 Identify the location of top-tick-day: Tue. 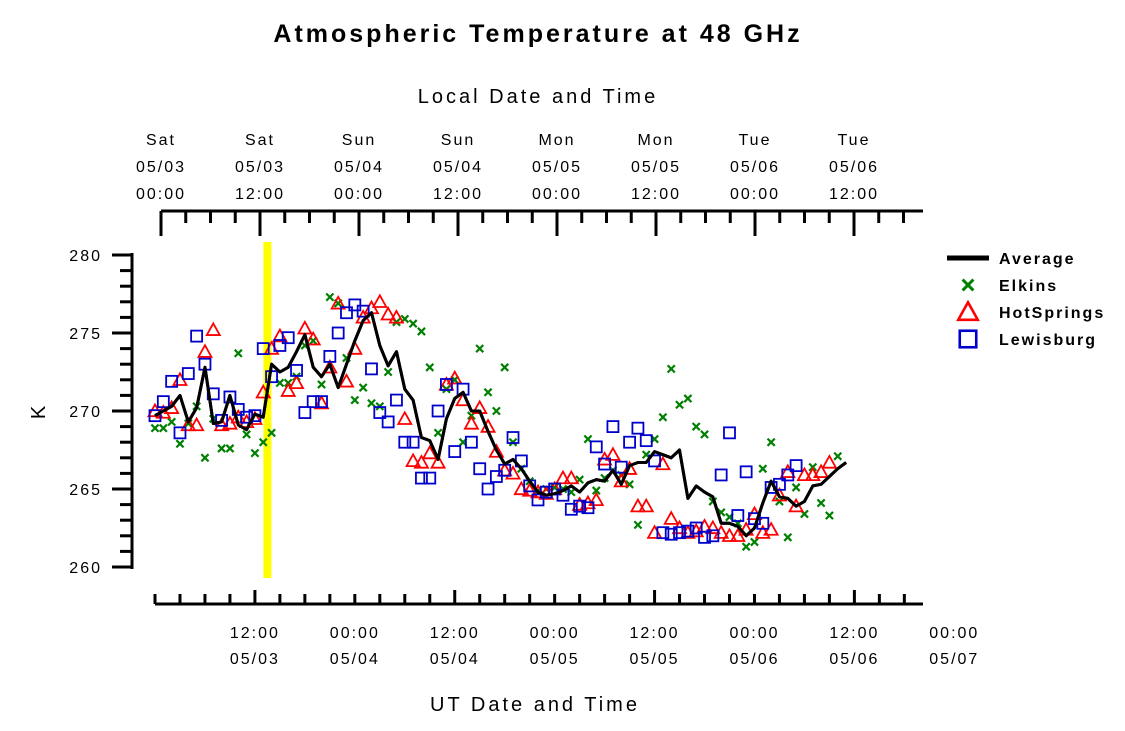
(755, 140).